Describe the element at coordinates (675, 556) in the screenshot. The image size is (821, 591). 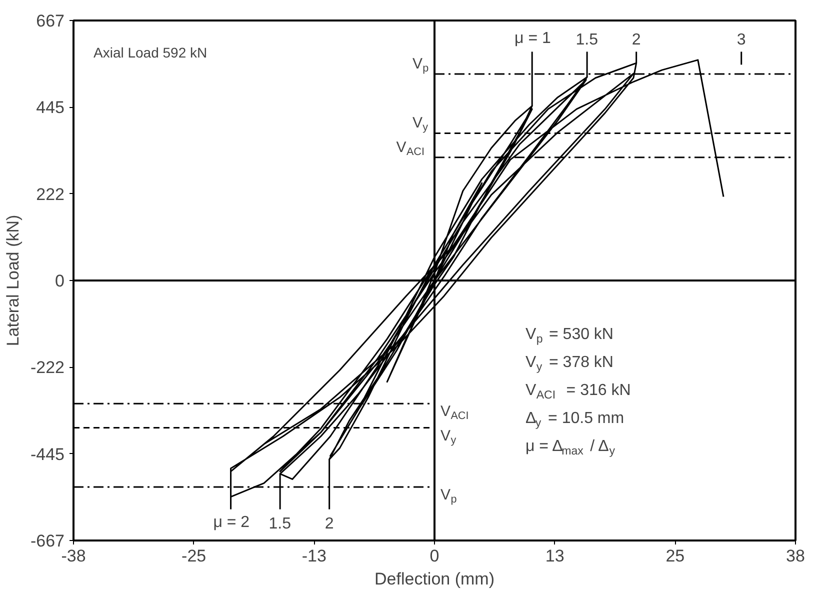
I see `x-tick-label: 25` at that location.